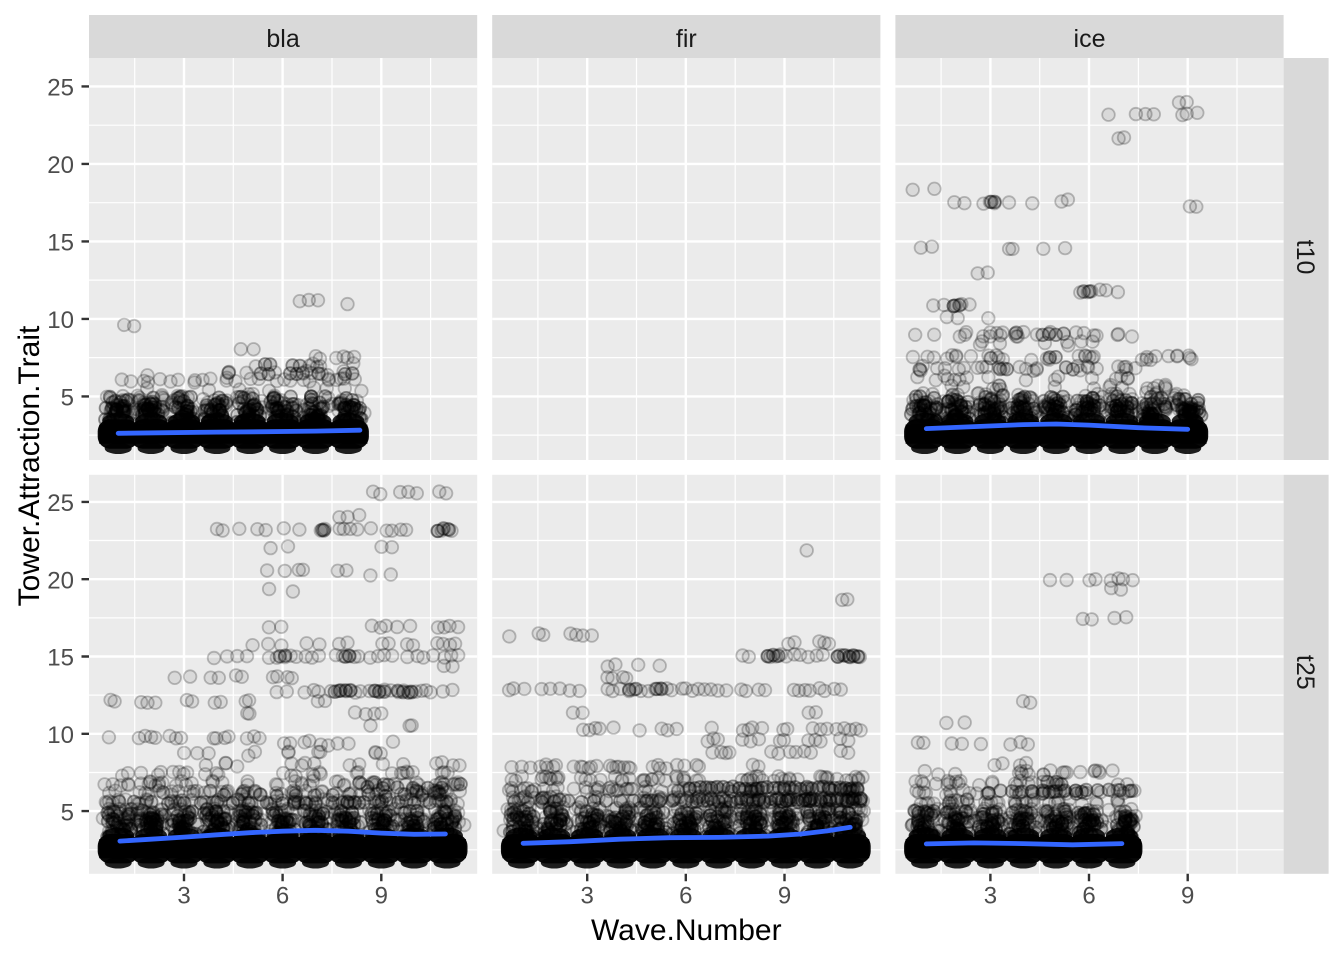 This screenshot has width=1344, height=960. Describe the element at coordinates (282, 39) in the screenshot. I see `svg-text: bla` at that location.